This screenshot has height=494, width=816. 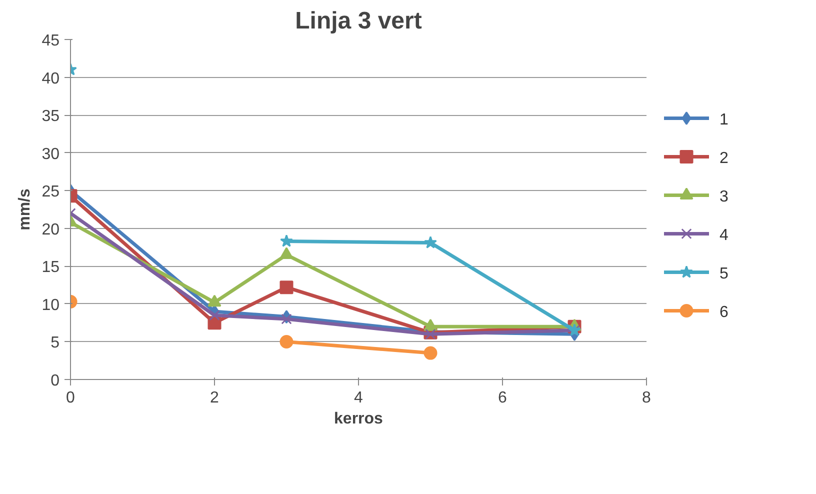 What do you see at coordinates (51, 41) in the screenshot?
I see `y-tick-label: 45` at bounding box center [51, 41].